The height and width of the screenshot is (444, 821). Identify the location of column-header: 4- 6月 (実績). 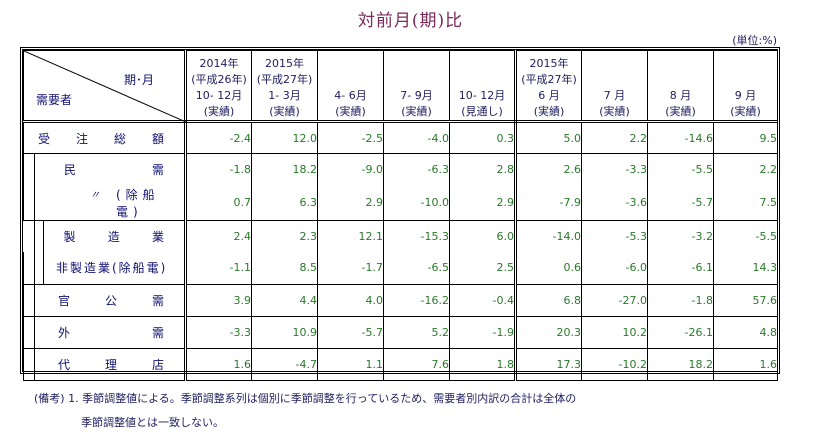
(350, 86).